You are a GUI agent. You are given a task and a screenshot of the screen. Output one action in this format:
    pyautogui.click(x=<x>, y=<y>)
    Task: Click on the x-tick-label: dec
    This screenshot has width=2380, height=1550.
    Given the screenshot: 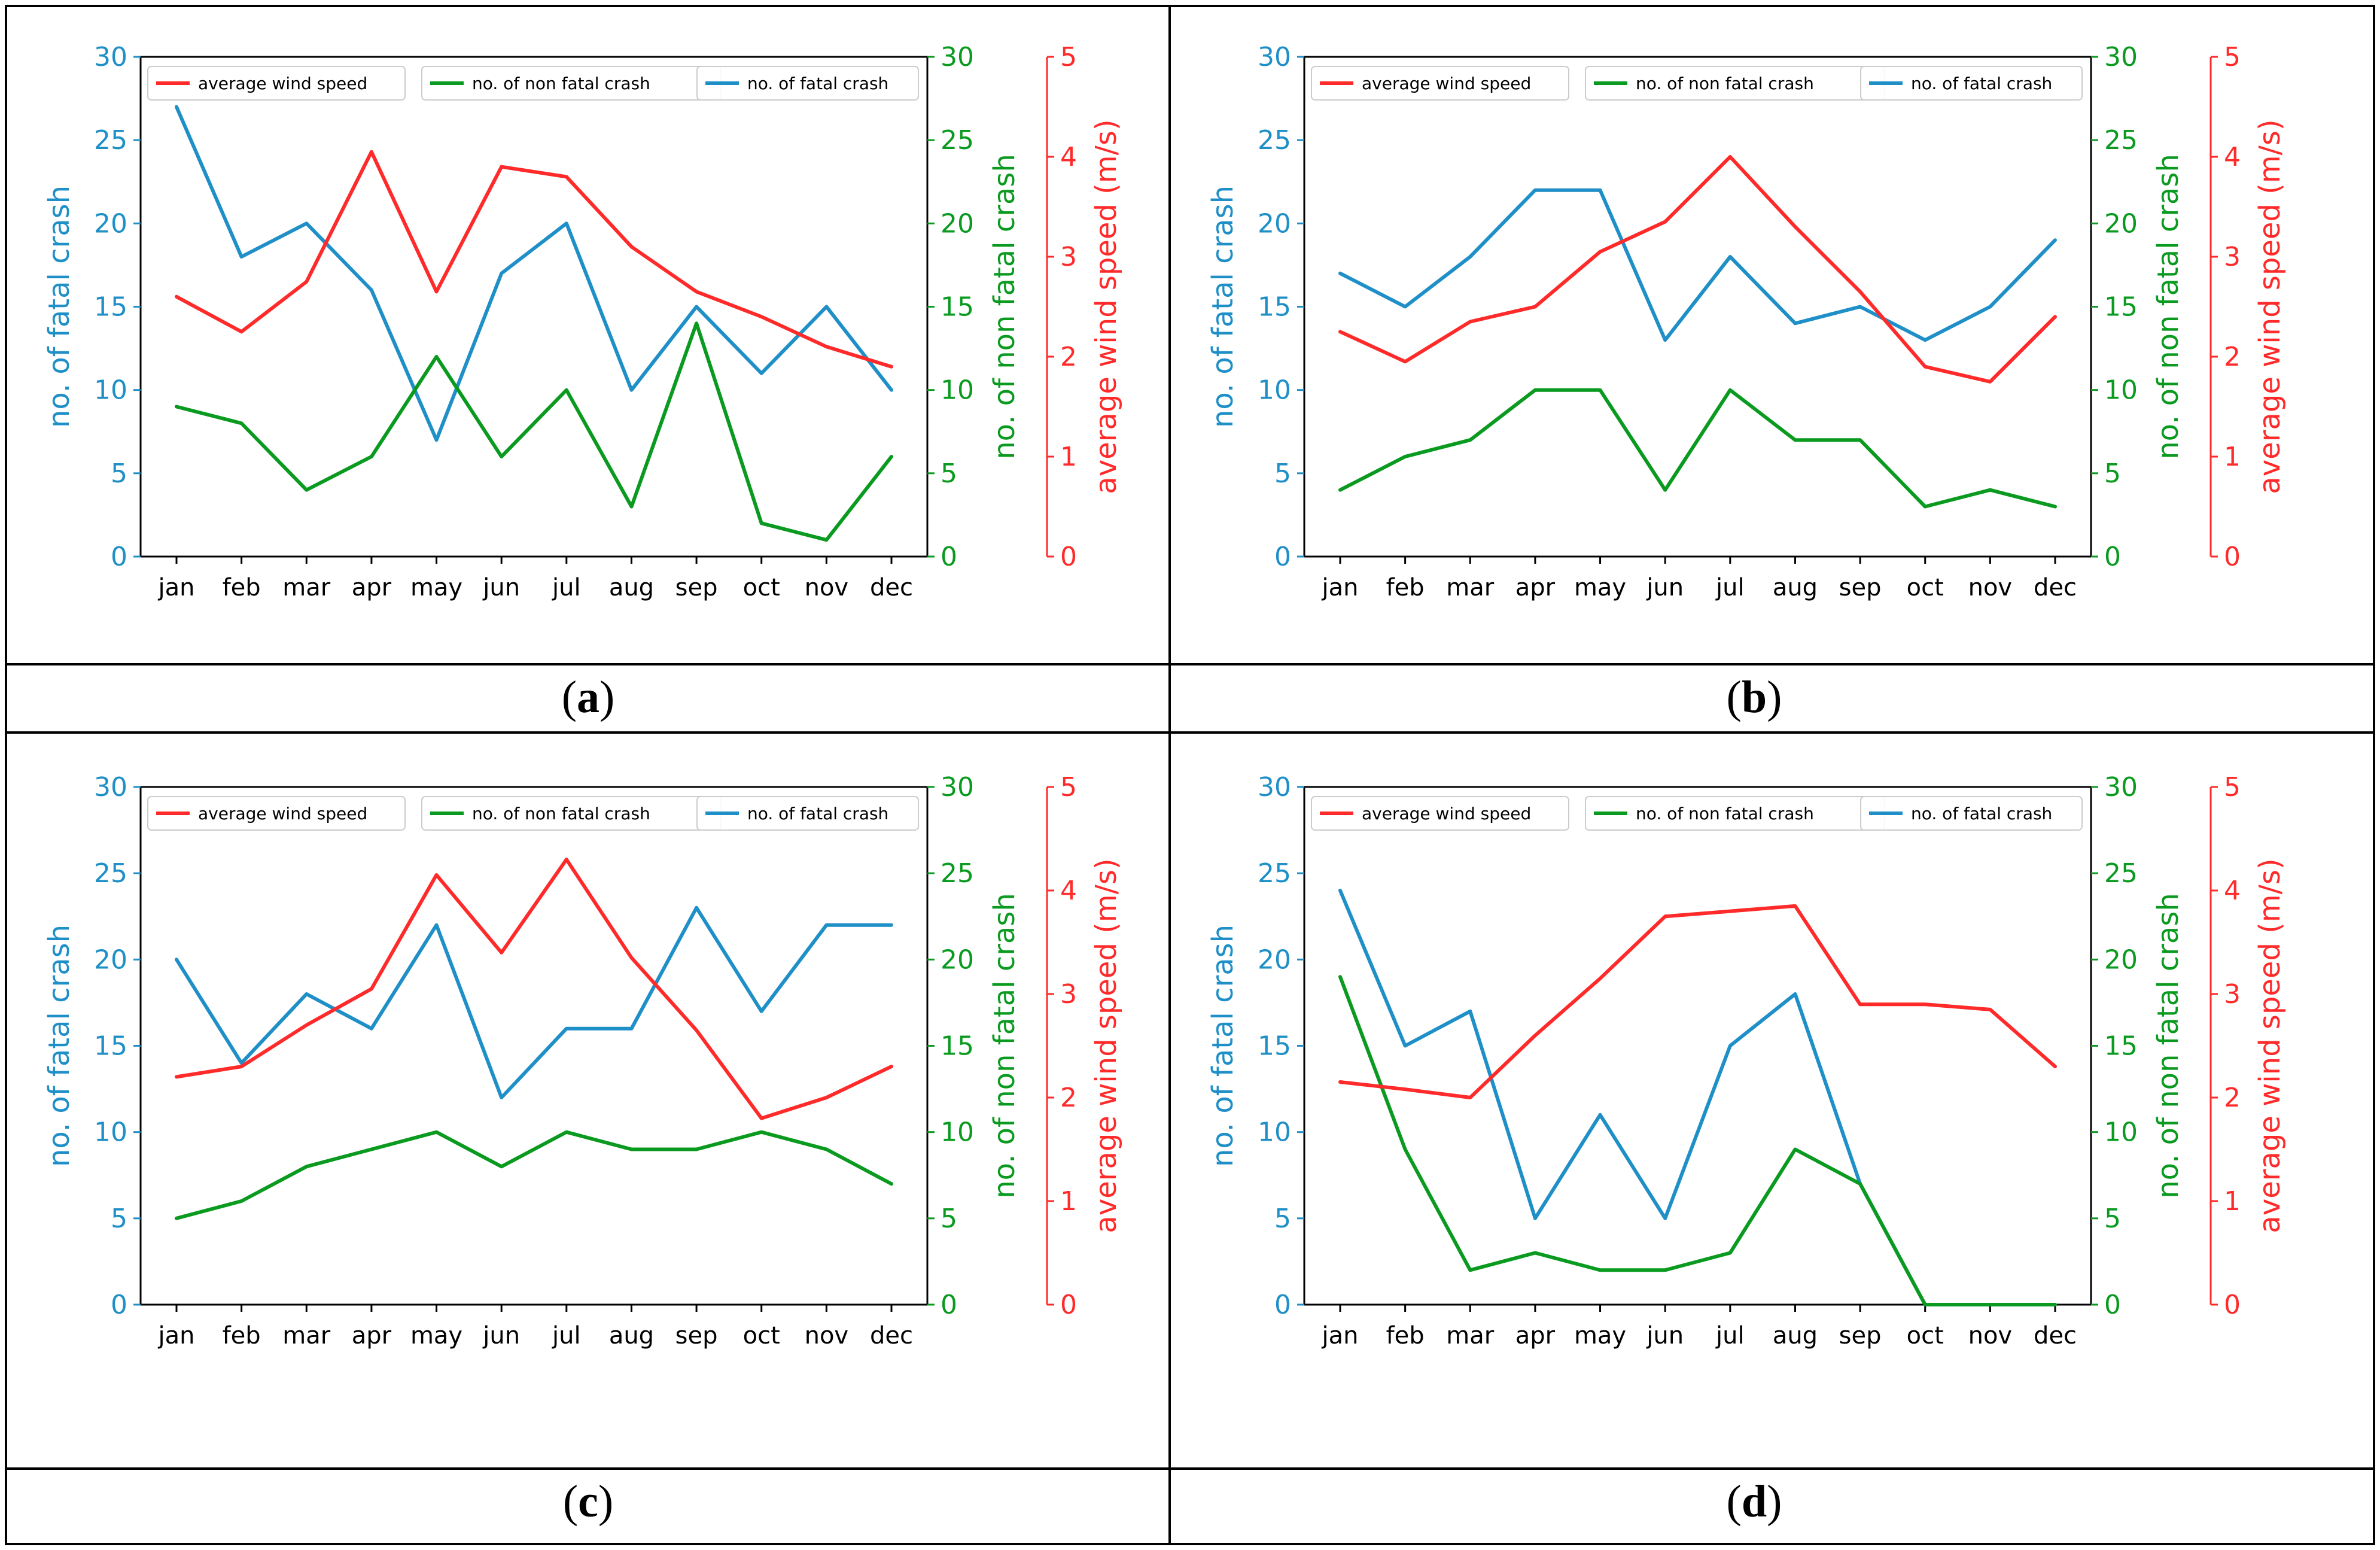 What is the action you would take?
    pyautogui.click(x=2055, y=1336)
    